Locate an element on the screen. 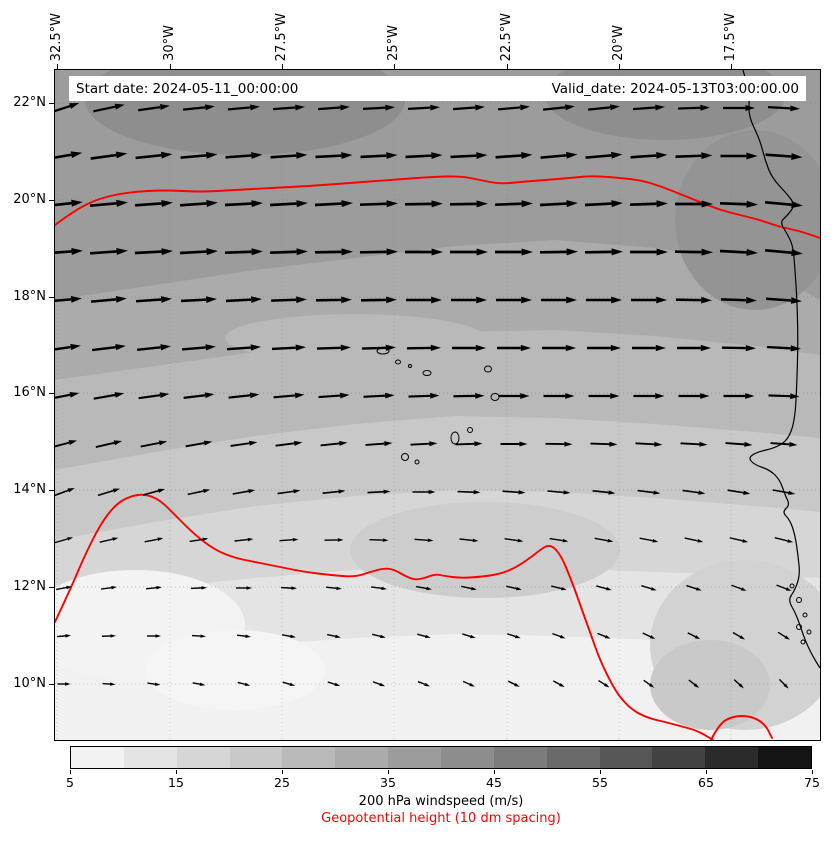  colorbar-tick-label: 55 is located at coordinates (600, 782).